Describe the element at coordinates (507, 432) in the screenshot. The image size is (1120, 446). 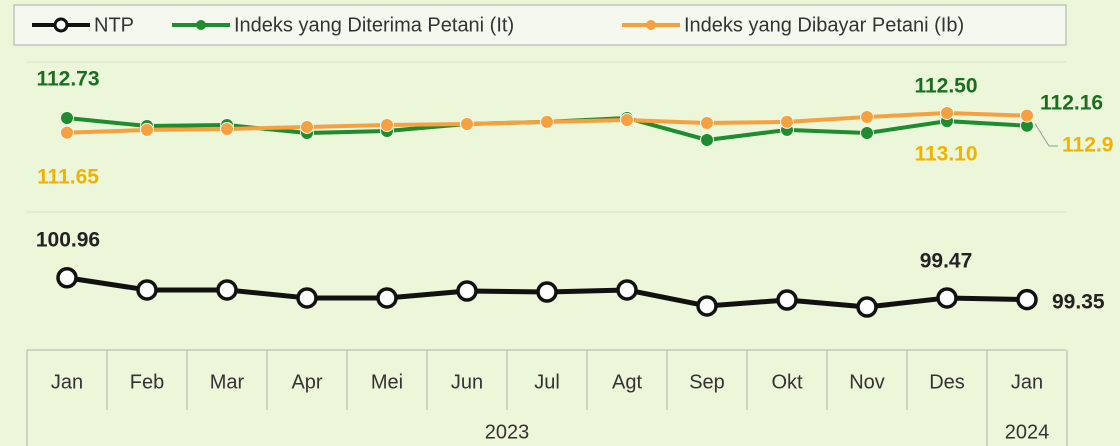
I see `group-label: 2023` at that location.